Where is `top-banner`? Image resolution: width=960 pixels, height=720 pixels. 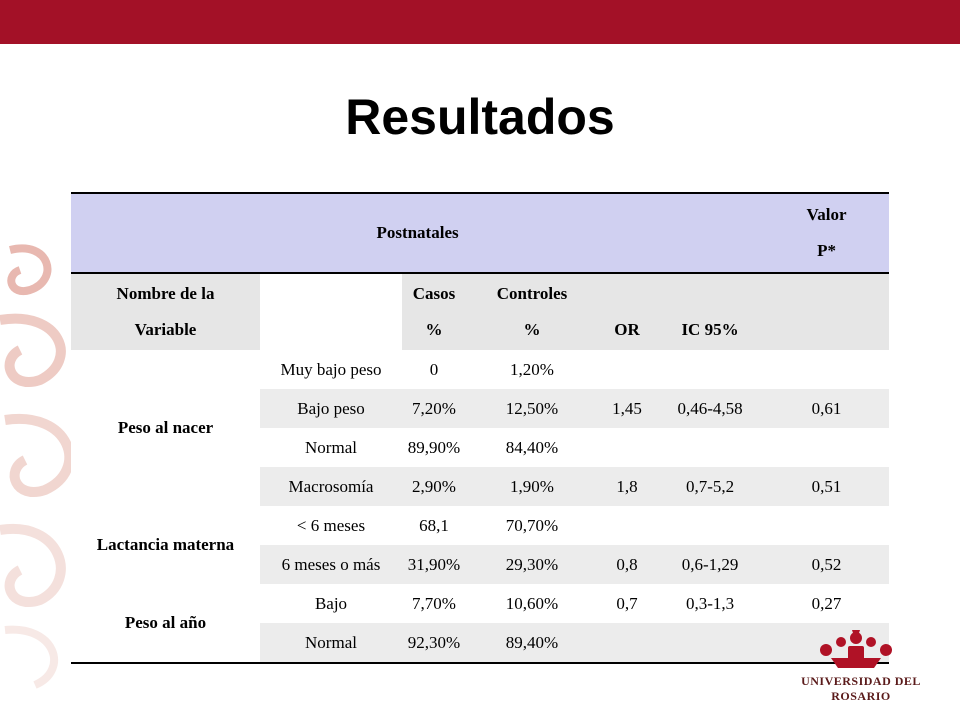
top-banner is located at coordinates (480, 22).